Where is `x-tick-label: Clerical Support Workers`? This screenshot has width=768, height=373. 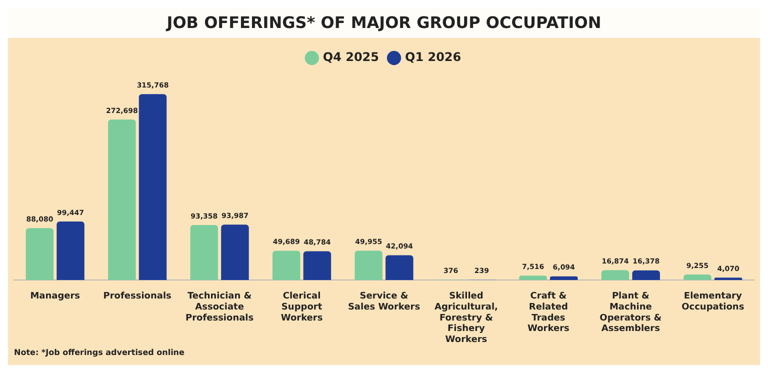 x-tick-label: Clerical Support Workers is located at coordinates (301, 308).